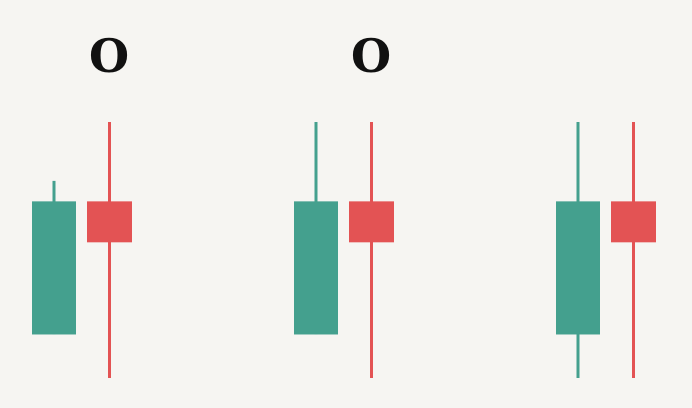 This screenshot has width=692, height=408. What do you see at coordinates (109, 56) in the screenshot?
I see `group-label-1: O` at bounding box center [109, 56].